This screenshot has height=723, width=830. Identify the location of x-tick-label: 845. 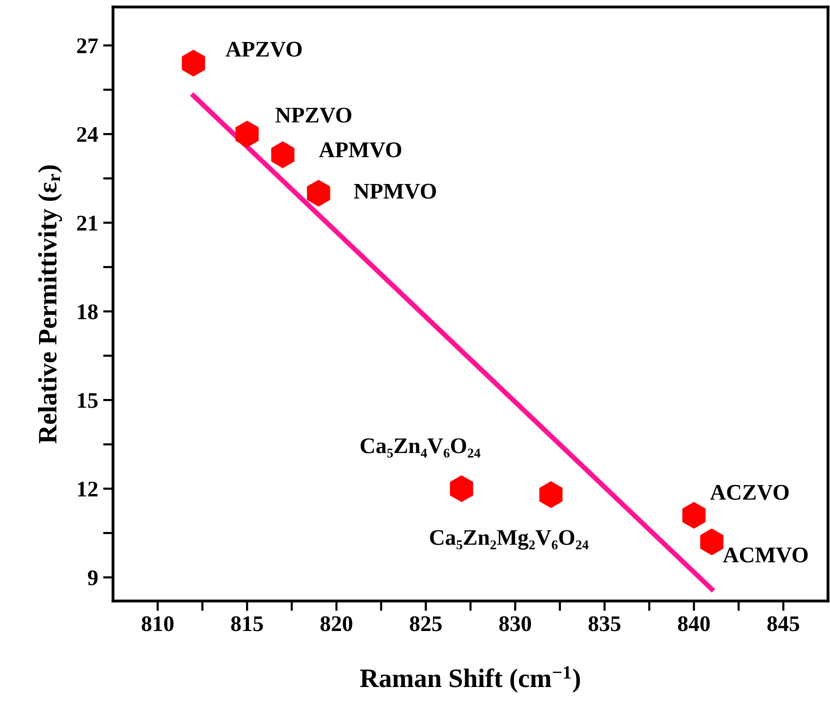
(783, 624).